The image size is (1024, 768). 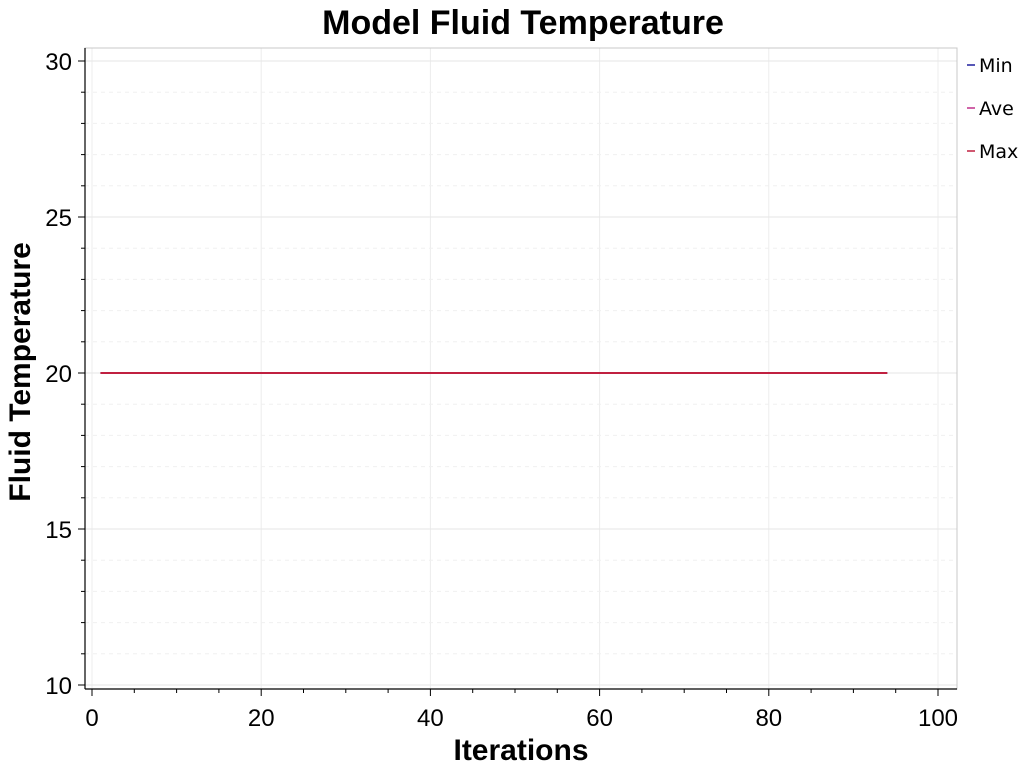 I want to click on x-tick-label: 60, so click(x=599, y=718).